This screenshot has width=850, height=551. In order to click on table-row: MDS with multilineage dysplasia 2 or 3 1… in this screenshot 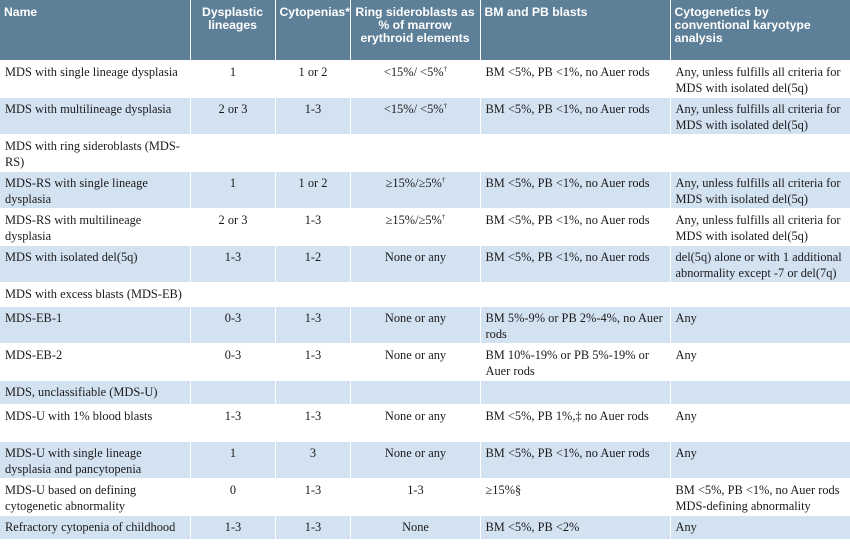, I will do `click(425, 115)`.